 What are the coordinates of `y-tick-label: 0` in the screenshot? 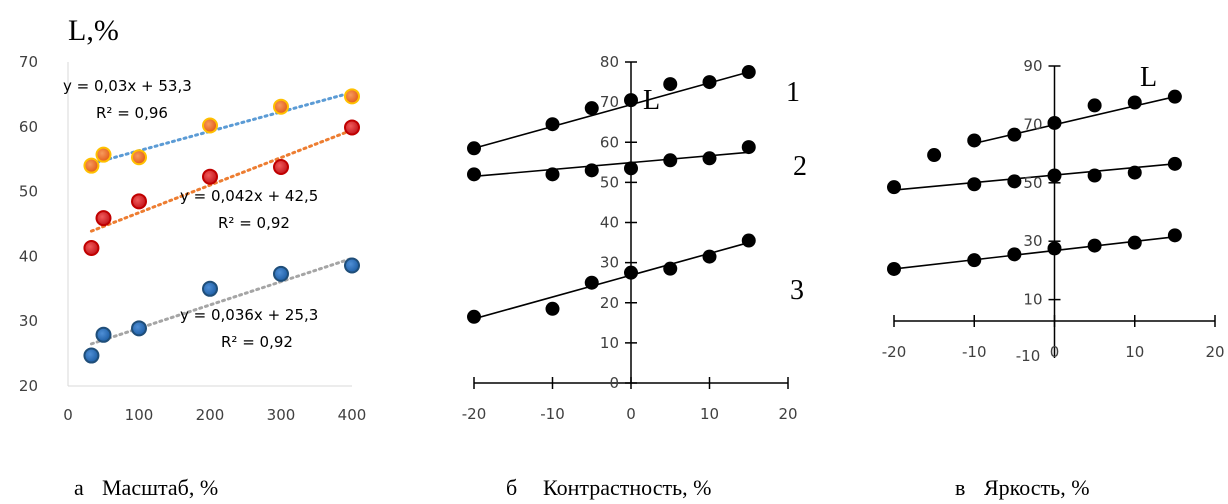 It's located at (614, 383).